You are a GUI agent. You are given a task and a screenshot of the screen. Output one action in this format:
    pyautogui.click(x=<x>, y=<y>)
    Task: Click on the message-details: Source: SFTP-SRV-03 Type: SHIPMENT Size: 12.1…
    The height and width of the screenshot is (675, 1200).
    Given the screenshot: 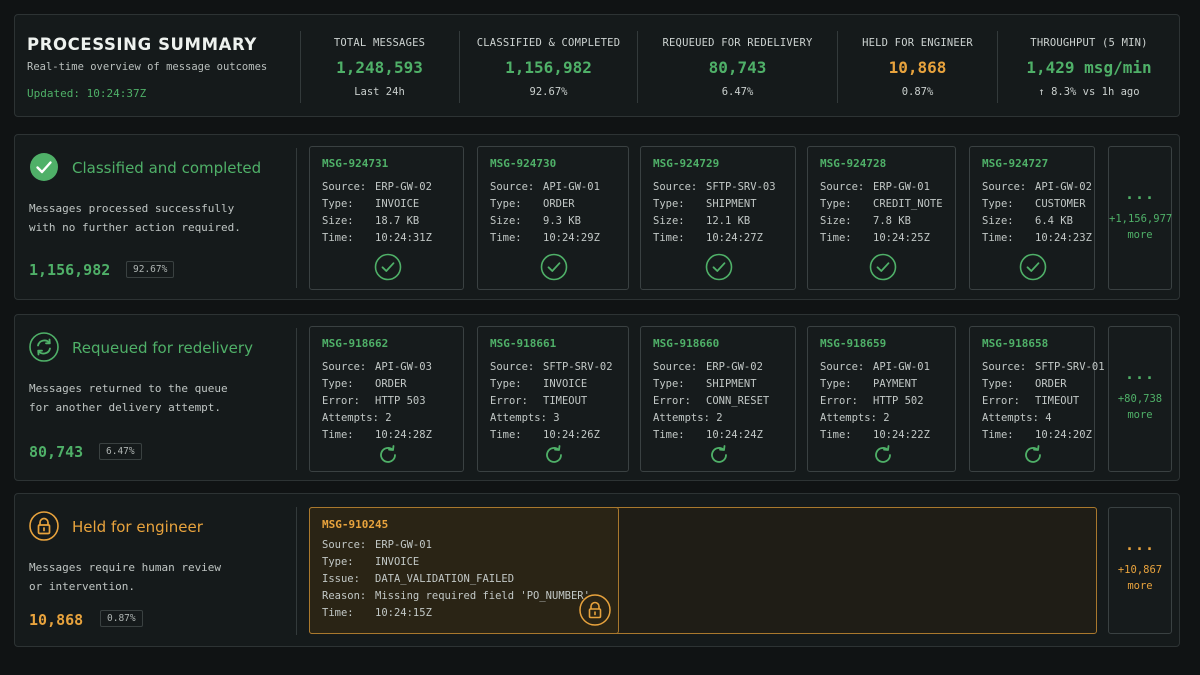 What is the action you would take?
    pyautogui.click(x=714, y=213)
    